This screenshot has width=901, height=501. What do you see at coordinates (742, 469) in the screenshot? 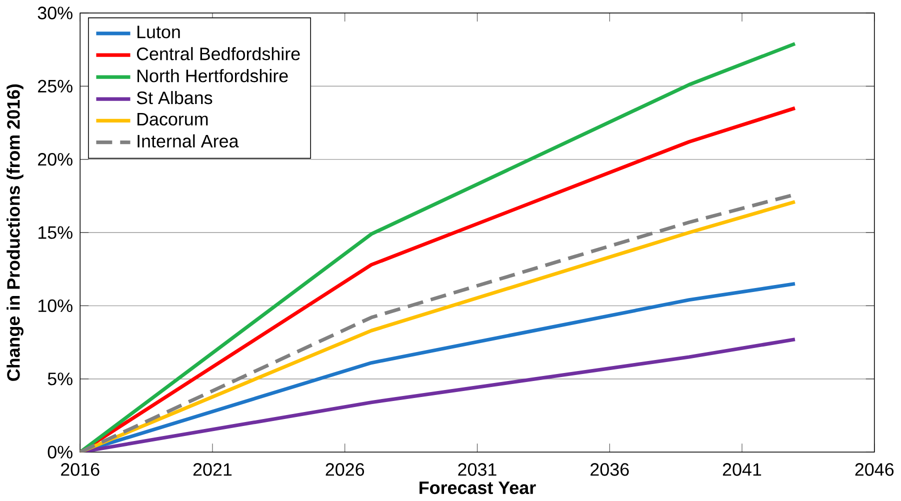
I see `x-tick-label: 2041` at bounding box center [742, 469].